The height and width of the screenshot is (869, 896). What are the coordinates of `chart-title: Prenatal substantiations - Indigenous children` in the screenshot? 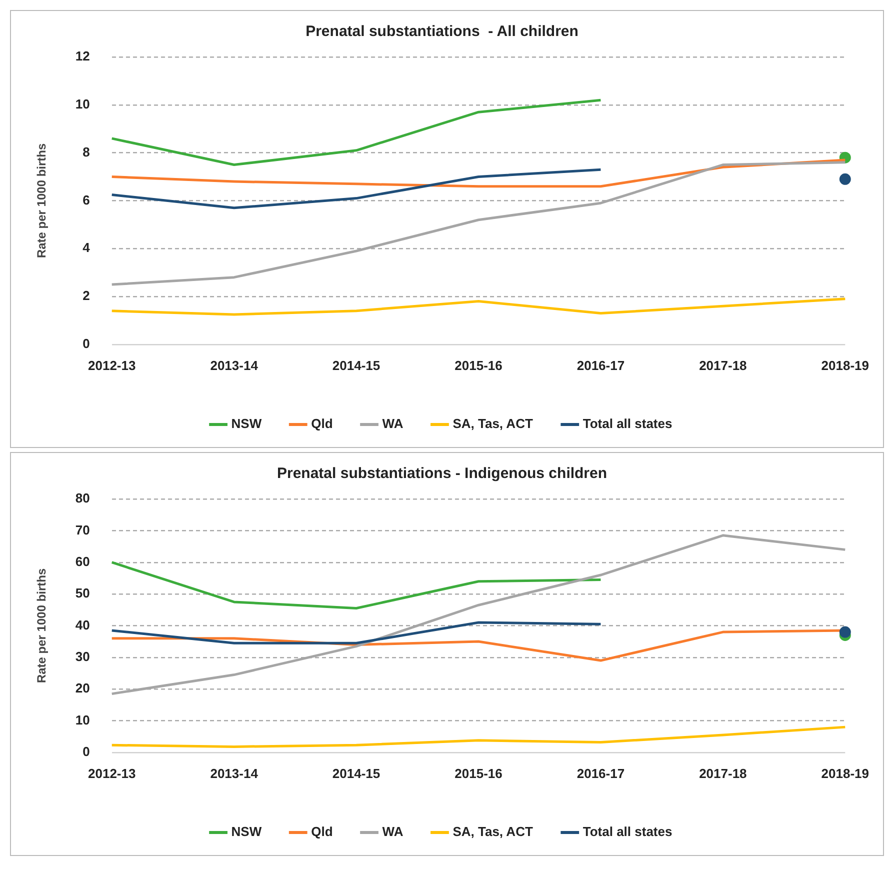 It's located at (442, 473).